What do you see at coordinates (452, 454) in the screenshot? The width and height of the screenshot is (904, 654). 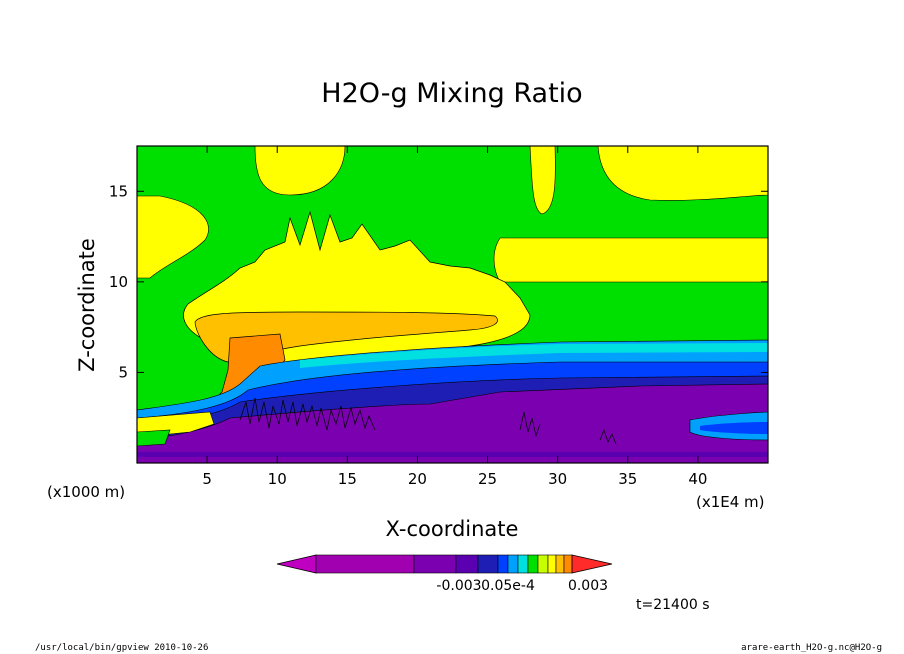 I see `region-bottom-stripe` at bounding box center [452, 454].